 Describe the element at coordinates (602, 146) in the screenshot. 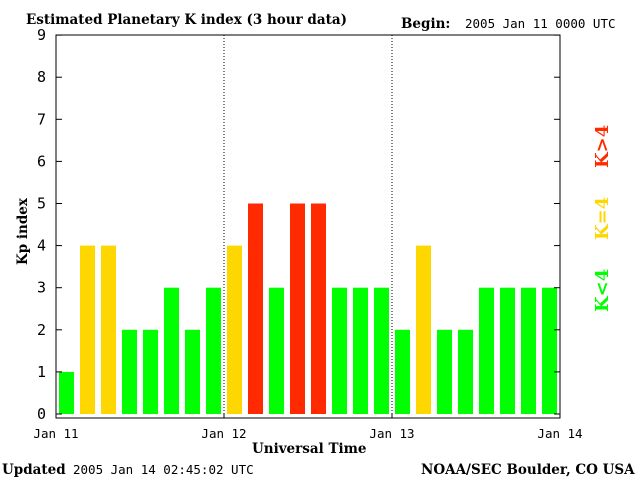

I see `legend-high: K>4` at that location.